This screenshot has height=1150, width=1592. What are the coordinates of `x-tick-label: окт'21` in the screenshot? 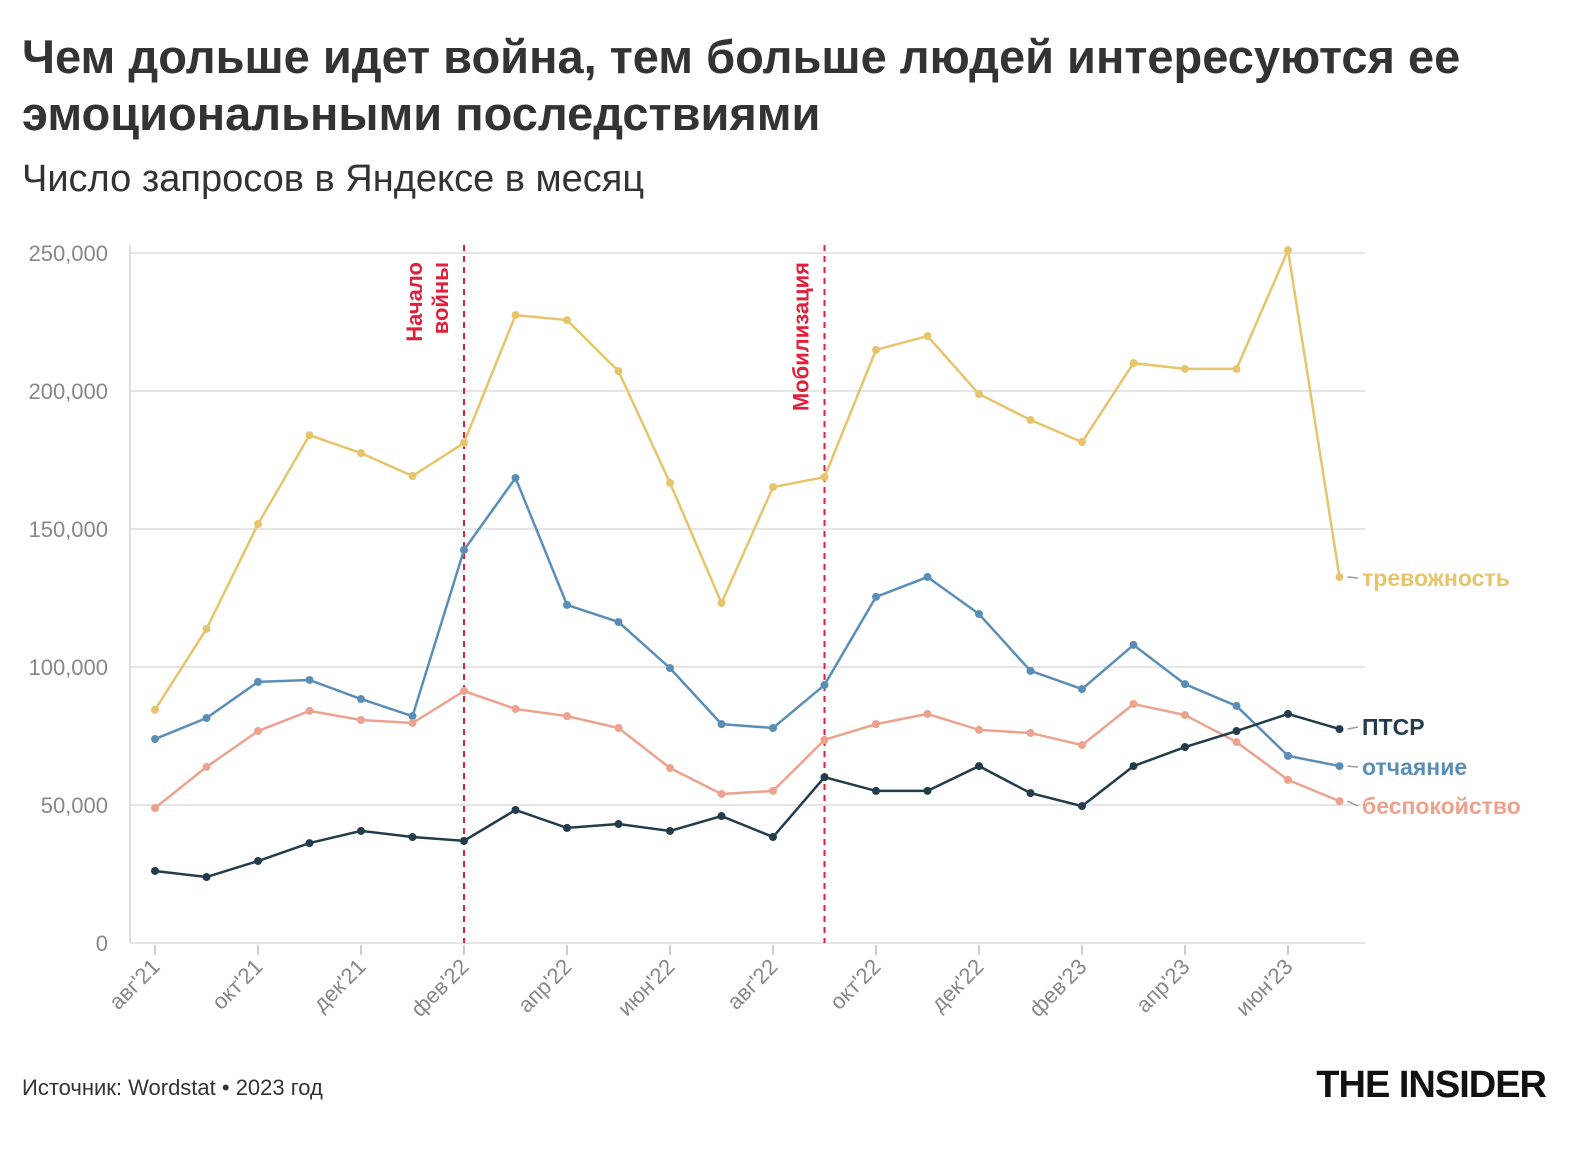 It's located at (237, 984).